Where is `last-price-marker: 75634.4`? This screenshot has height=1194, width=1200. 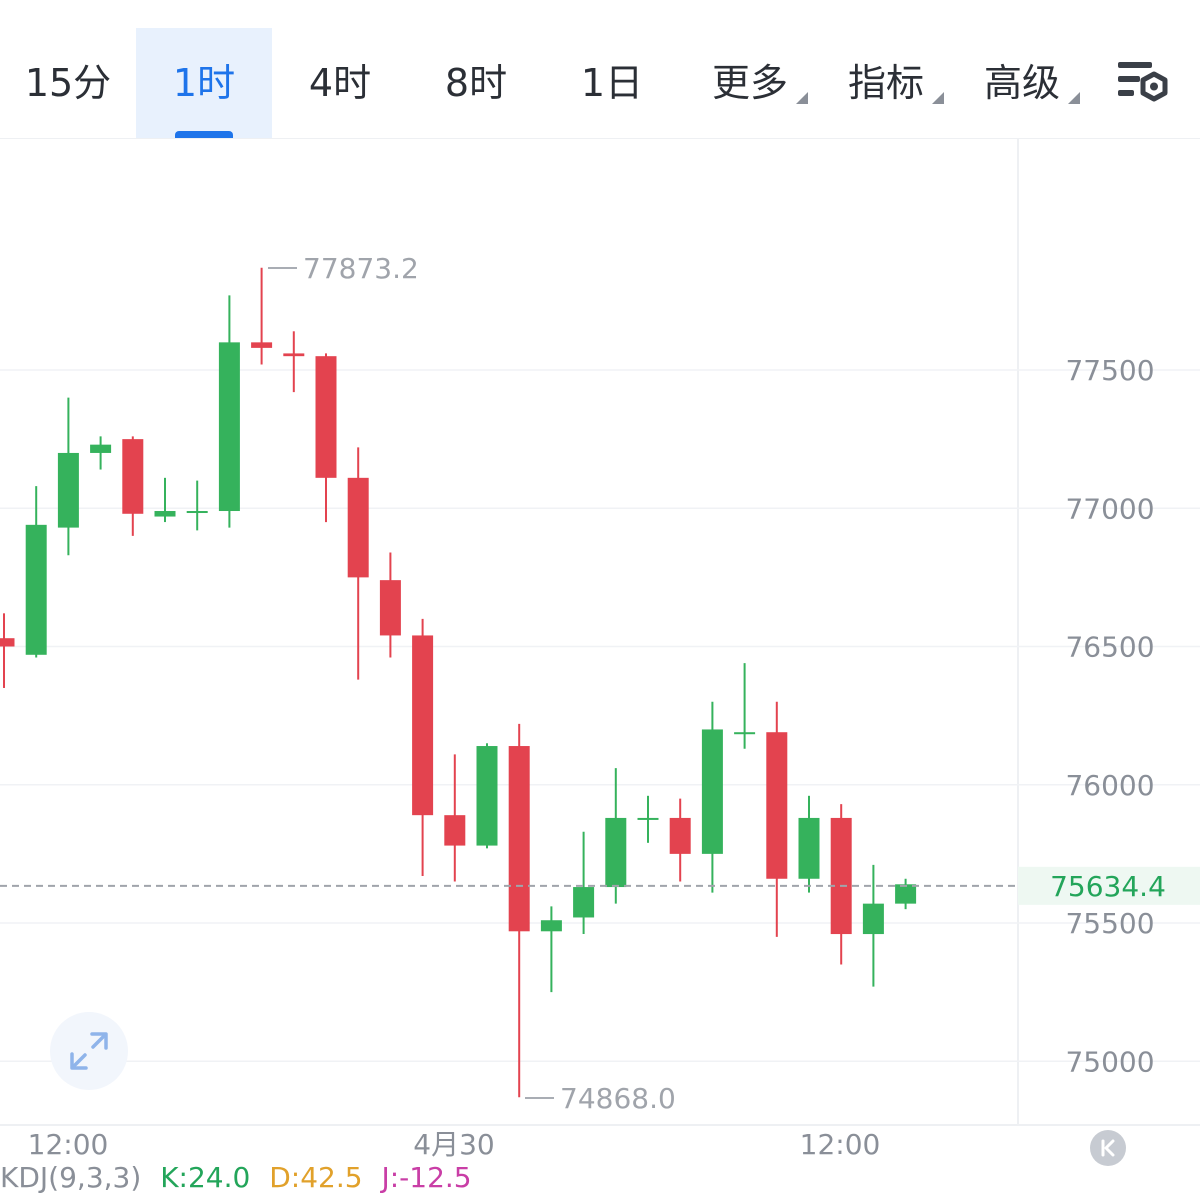
last-price-marker: 75634.4 is located at coordinates (600, 885).